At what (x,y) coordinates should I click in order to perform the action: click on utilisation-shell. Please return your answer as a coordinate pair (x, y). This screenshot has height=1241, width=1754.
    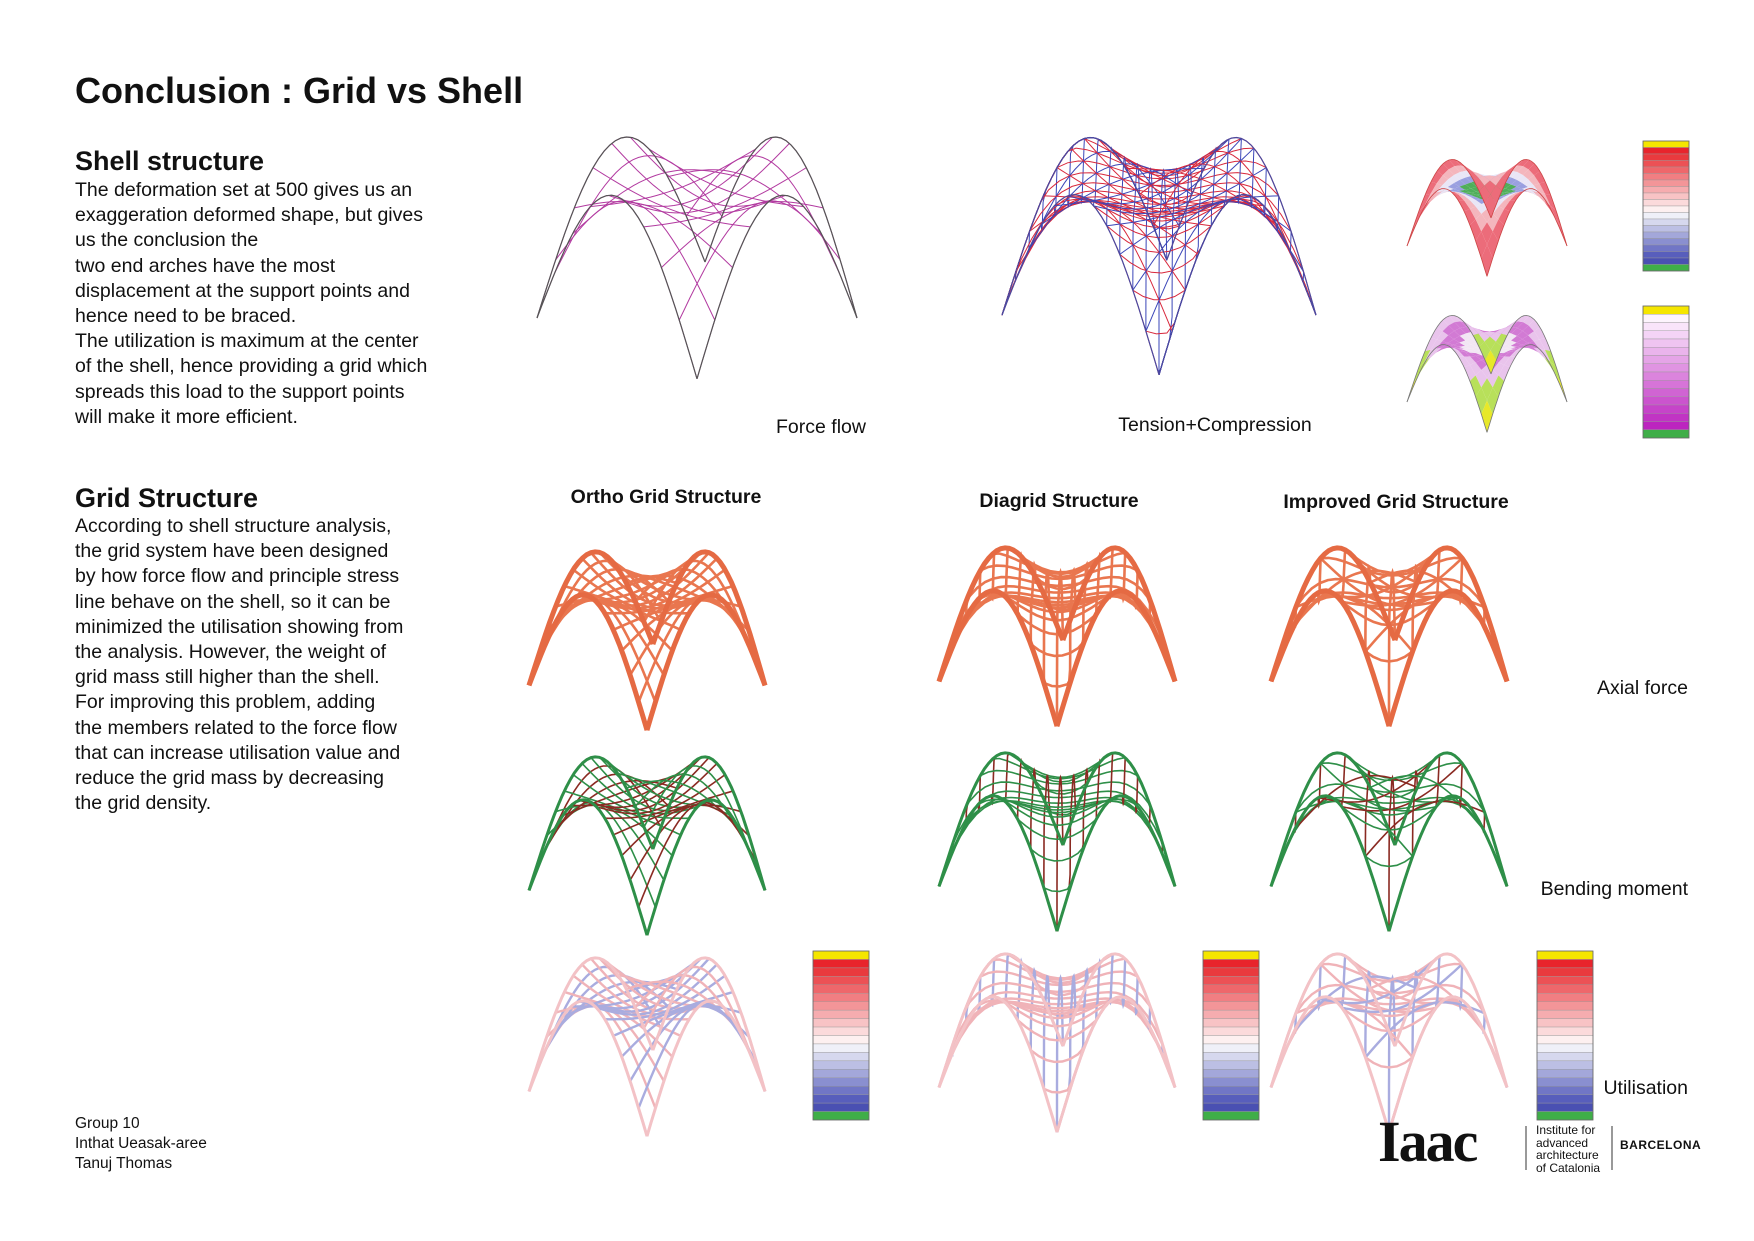
    Looking at the image, I should click on (1487, 218).